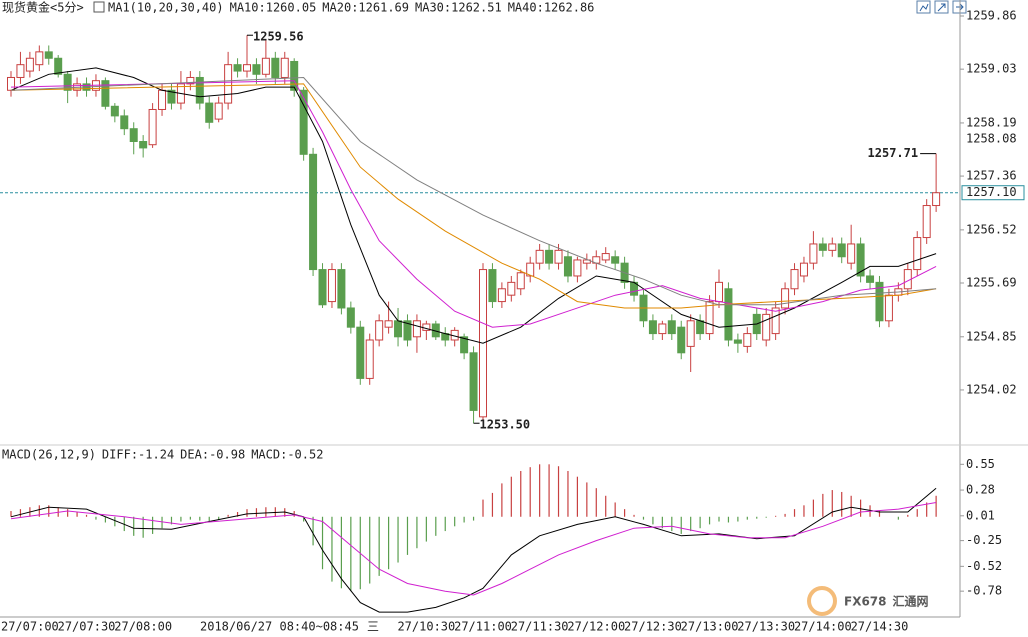  I want to click on legend-entry: DIFF:-1.24, so click(138, 455).